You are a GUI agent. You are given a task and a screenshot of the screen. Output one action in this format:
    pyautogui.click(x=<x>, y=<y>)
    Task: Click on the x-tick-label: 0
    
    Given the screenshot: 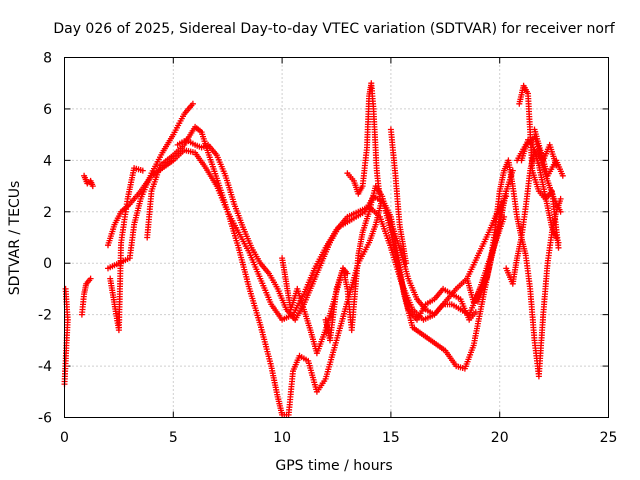 What is the action you would take?
    pyautogui.click(x=64, y=438)
    